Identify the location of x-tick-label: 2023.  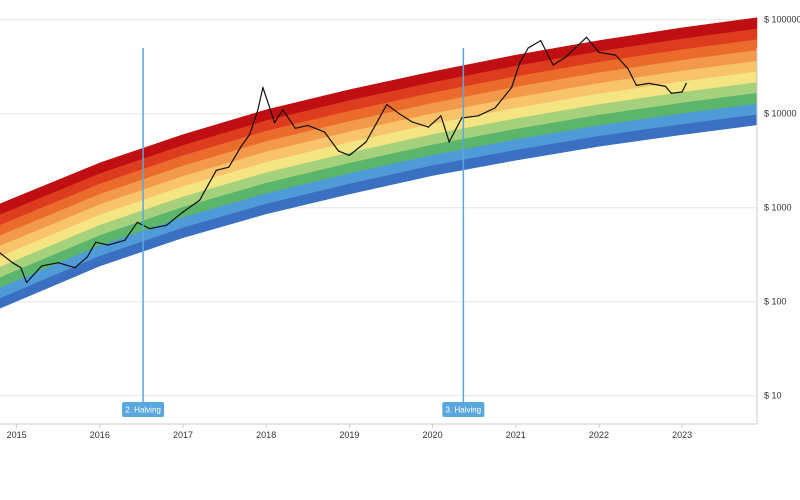
(682, 435).